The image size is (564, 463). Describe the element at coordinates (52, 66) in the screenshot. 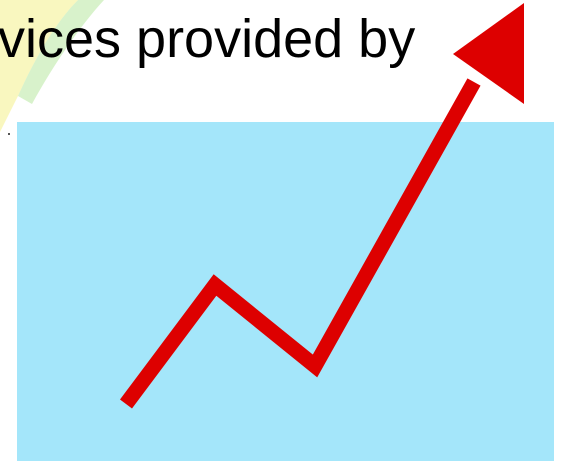

I see `decorative-swoosh` at that location.